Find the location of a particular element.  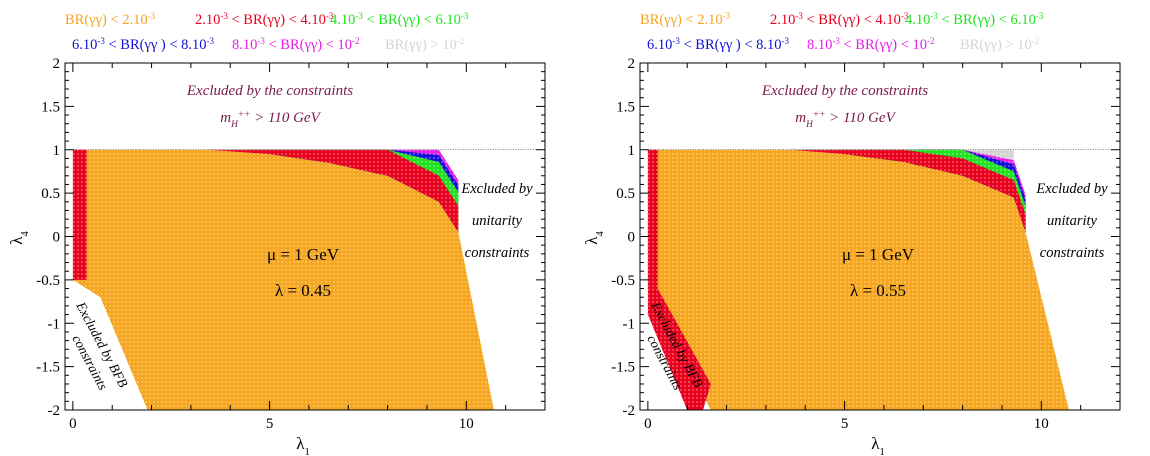

annotation-lambda: λ = 0.45 is located at coordinates (303, 290).